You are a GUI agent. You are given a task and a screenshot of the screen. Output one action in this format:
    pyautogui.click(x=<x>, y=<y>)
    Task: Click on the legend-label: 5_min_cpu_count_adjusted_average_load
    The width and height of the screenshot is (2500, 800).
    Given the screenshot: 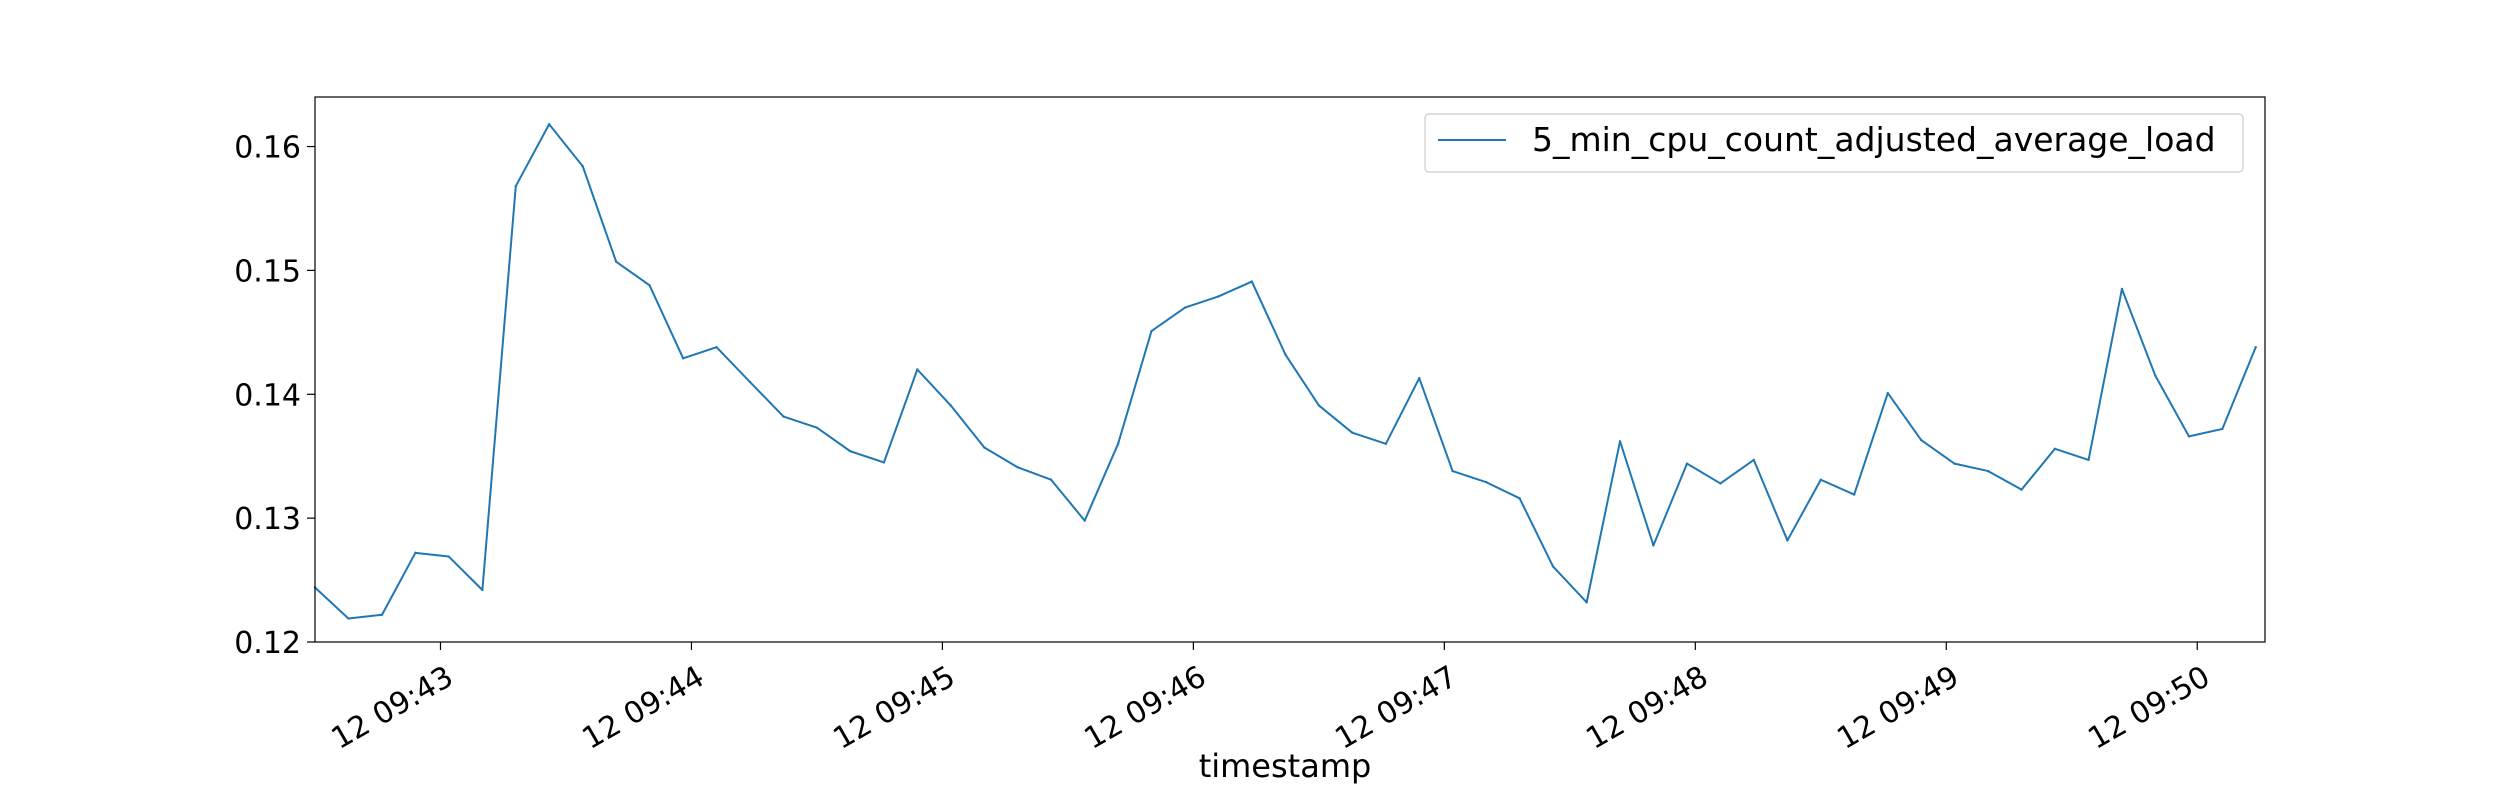 What is the action you would take?
    pyautogui.click(x=1874, y=139)
    